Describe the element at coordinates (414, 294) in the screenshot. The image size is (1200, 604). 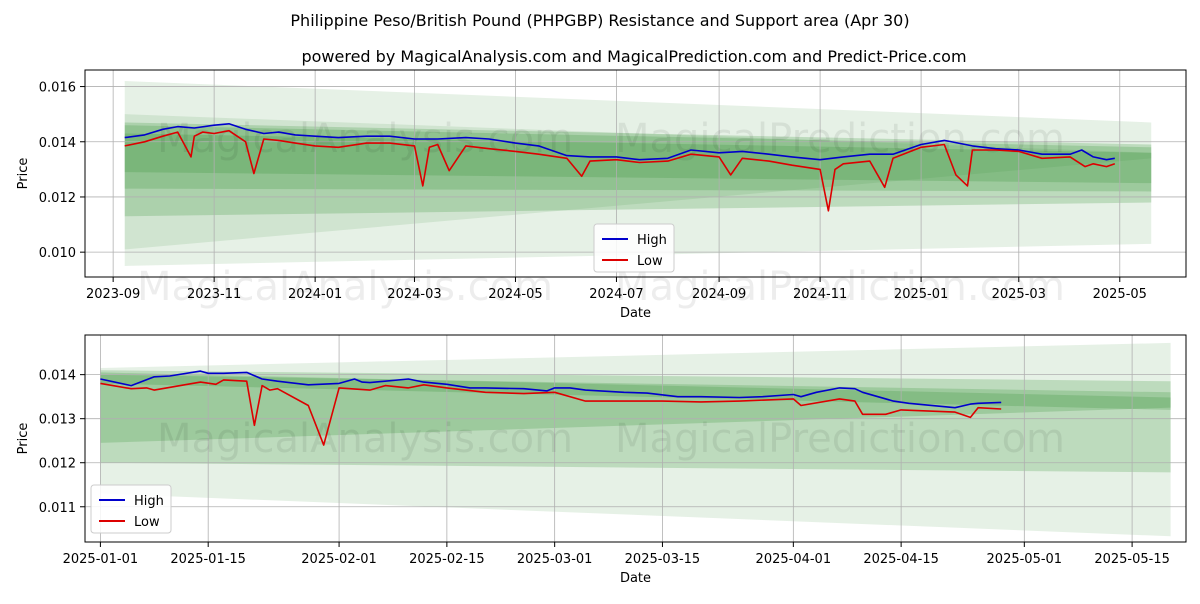
I see `x-tick-label: 2024-03` at that location.